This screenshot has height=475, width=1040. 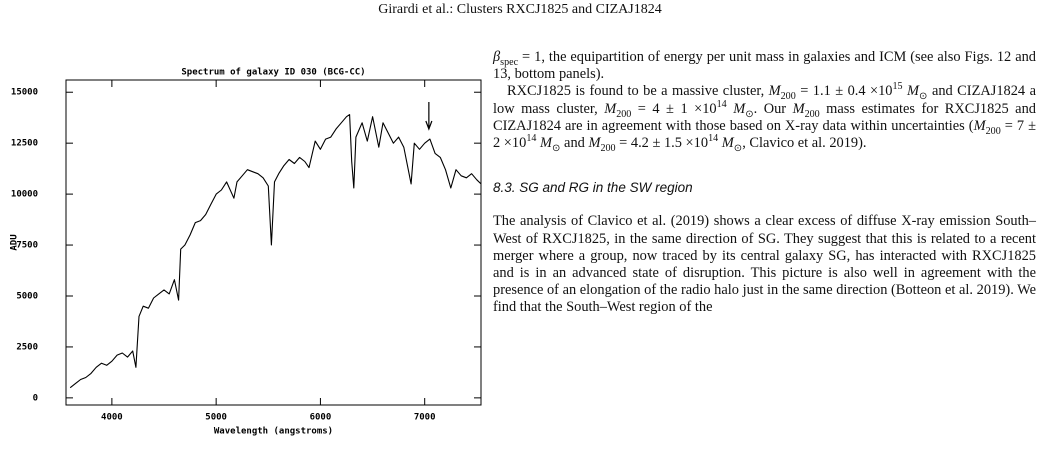 What do you see at coordinates (24, 93) in the screenshot?
I see `y-tick-label: 15000` at bounding box center [24, 93].